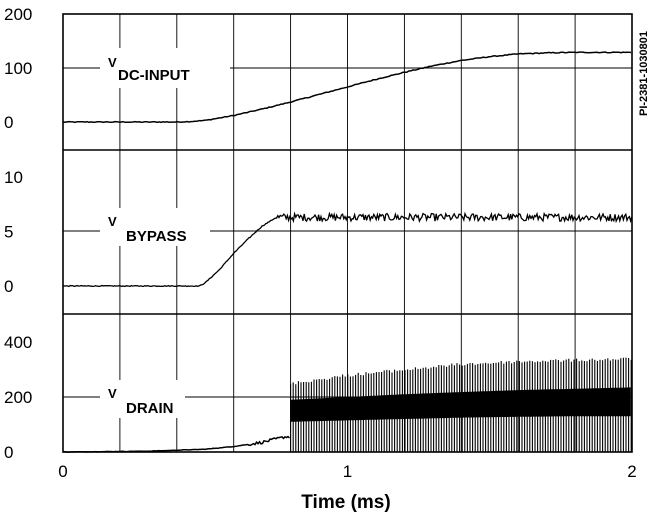  What do you see at coordinates (18, 342) in the screenshot?
I see `y-tick-label: 400` at bounding box center [18, 342].